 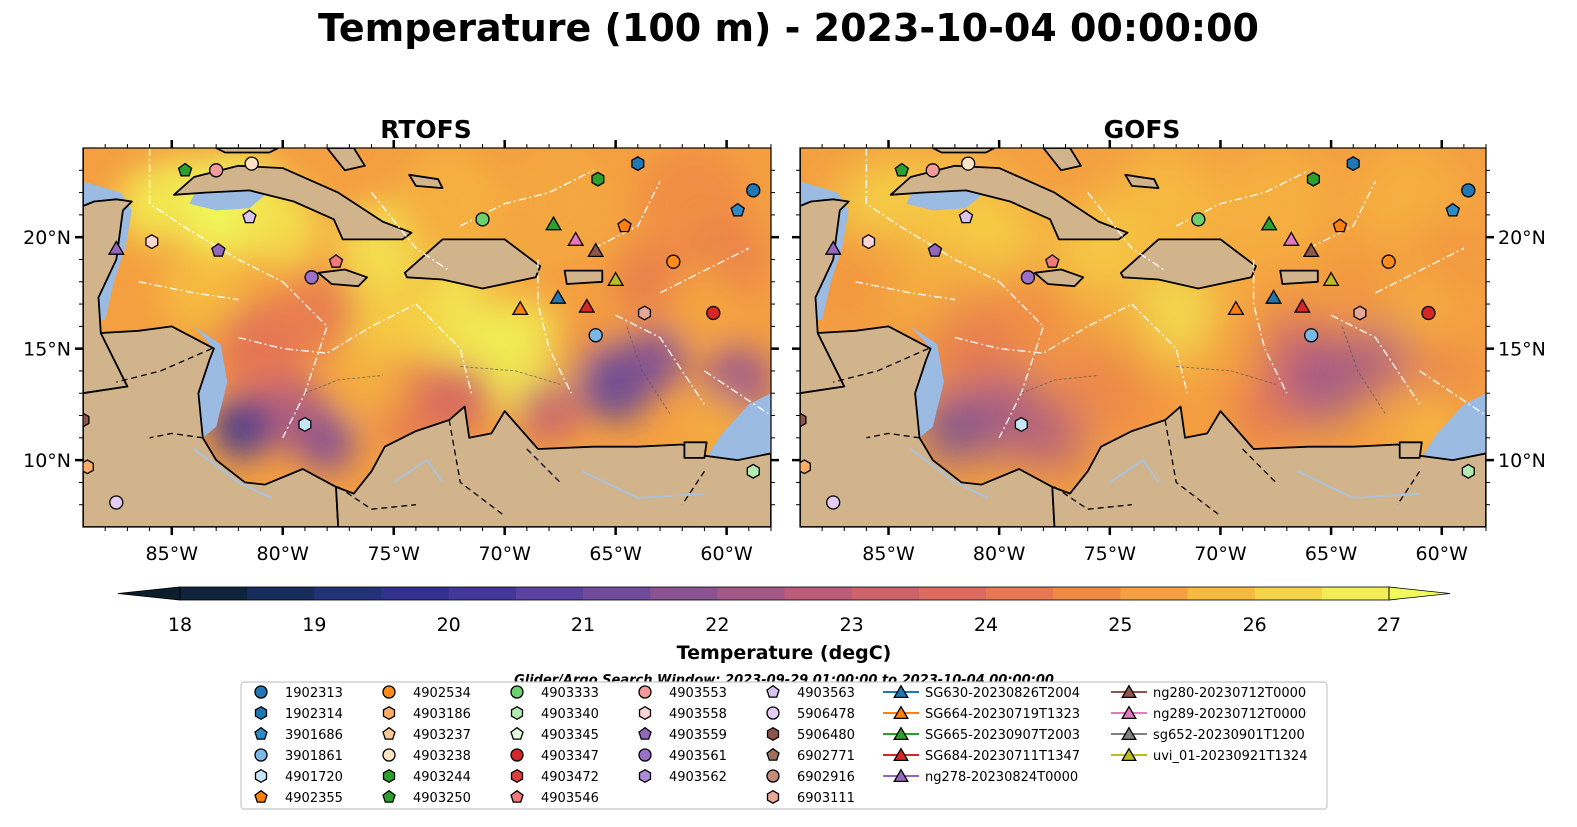 I want to click on legend-label: uvi_01-20230921T1324, so click(x=1230, y=756).